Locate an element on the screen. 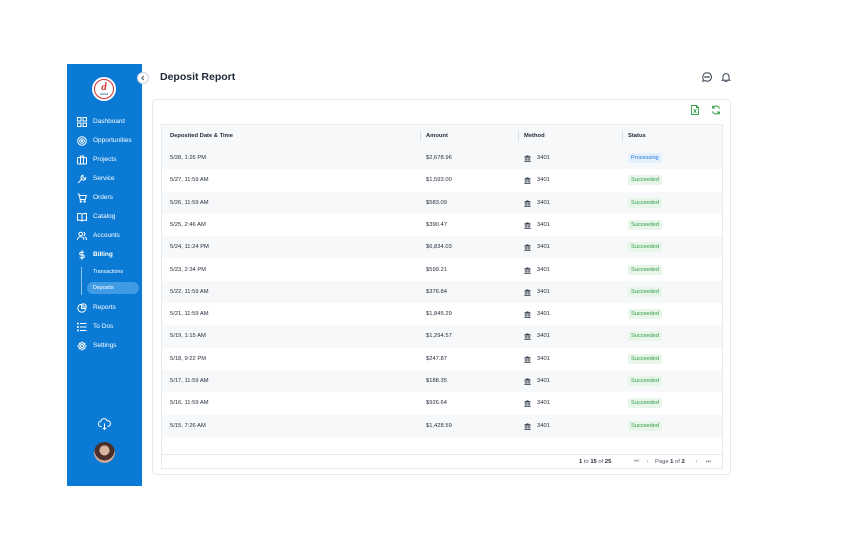 This screenshot has height=550, width=850. cell-amount: $599.21 is located at coordinates (436, 269).